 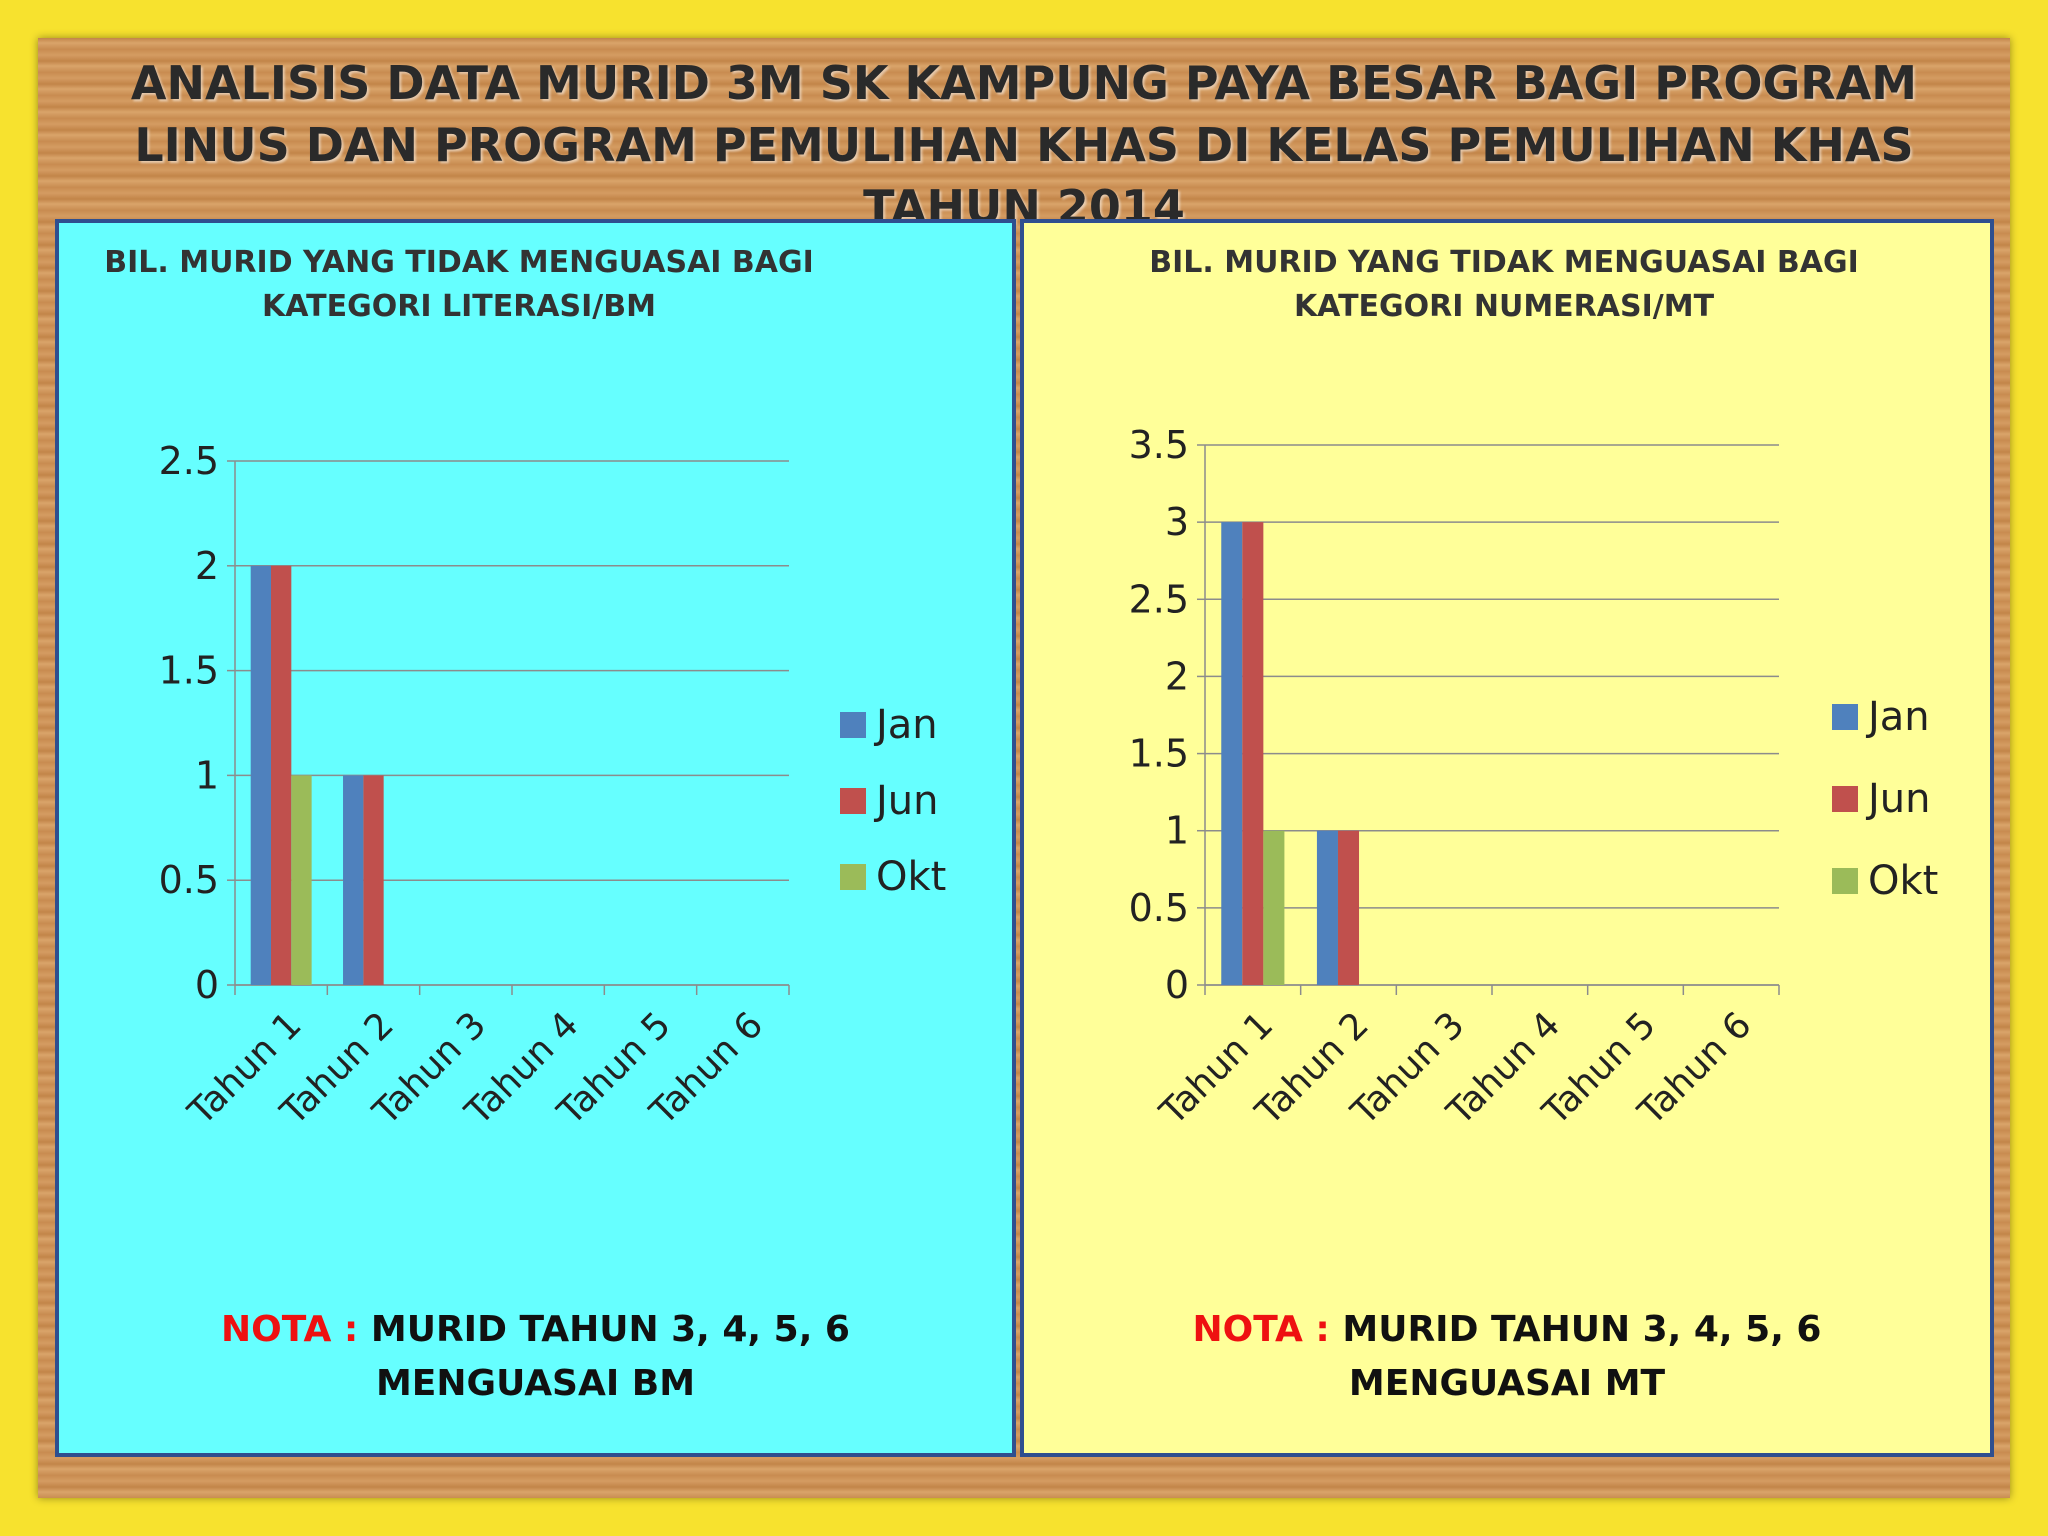 I want to click on note-text: MENGUASAI BM, so click(x=535, y=1383).